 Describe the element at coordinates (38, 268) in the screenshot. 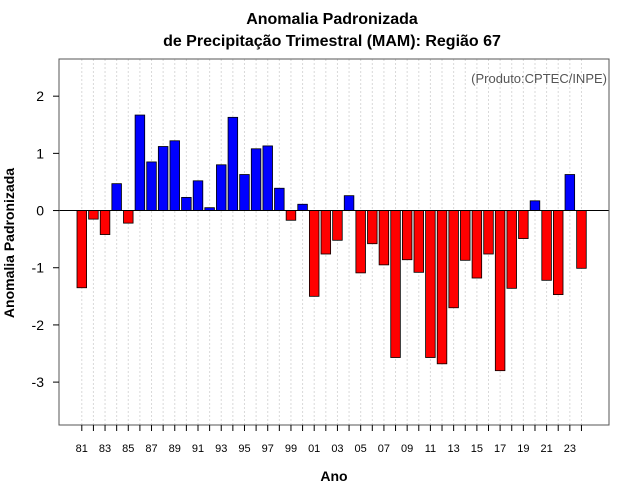

I see `y-tick-label: -1` at that location.